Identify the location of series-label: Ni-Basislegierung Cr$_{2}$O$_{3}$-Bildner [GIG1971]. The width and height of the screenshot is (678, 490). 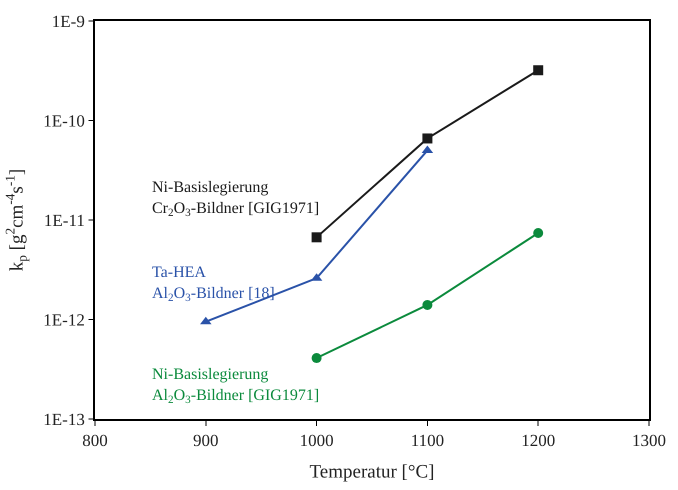
(236, 199).